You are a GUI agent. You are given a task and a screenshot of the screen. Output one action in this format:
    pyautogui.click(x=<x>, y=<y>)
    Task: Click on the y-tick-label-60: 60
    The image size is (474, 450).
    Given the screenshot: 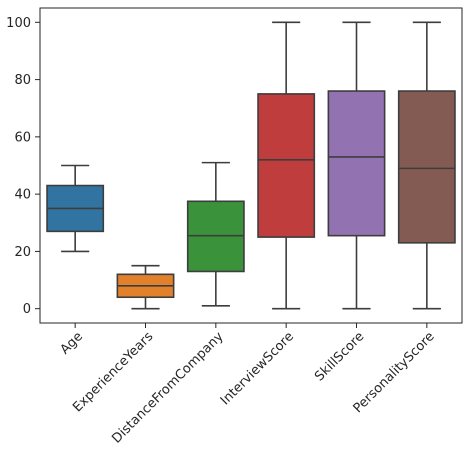 What is the action you would take?
    pyautogui.click(x=22, y=137)
    